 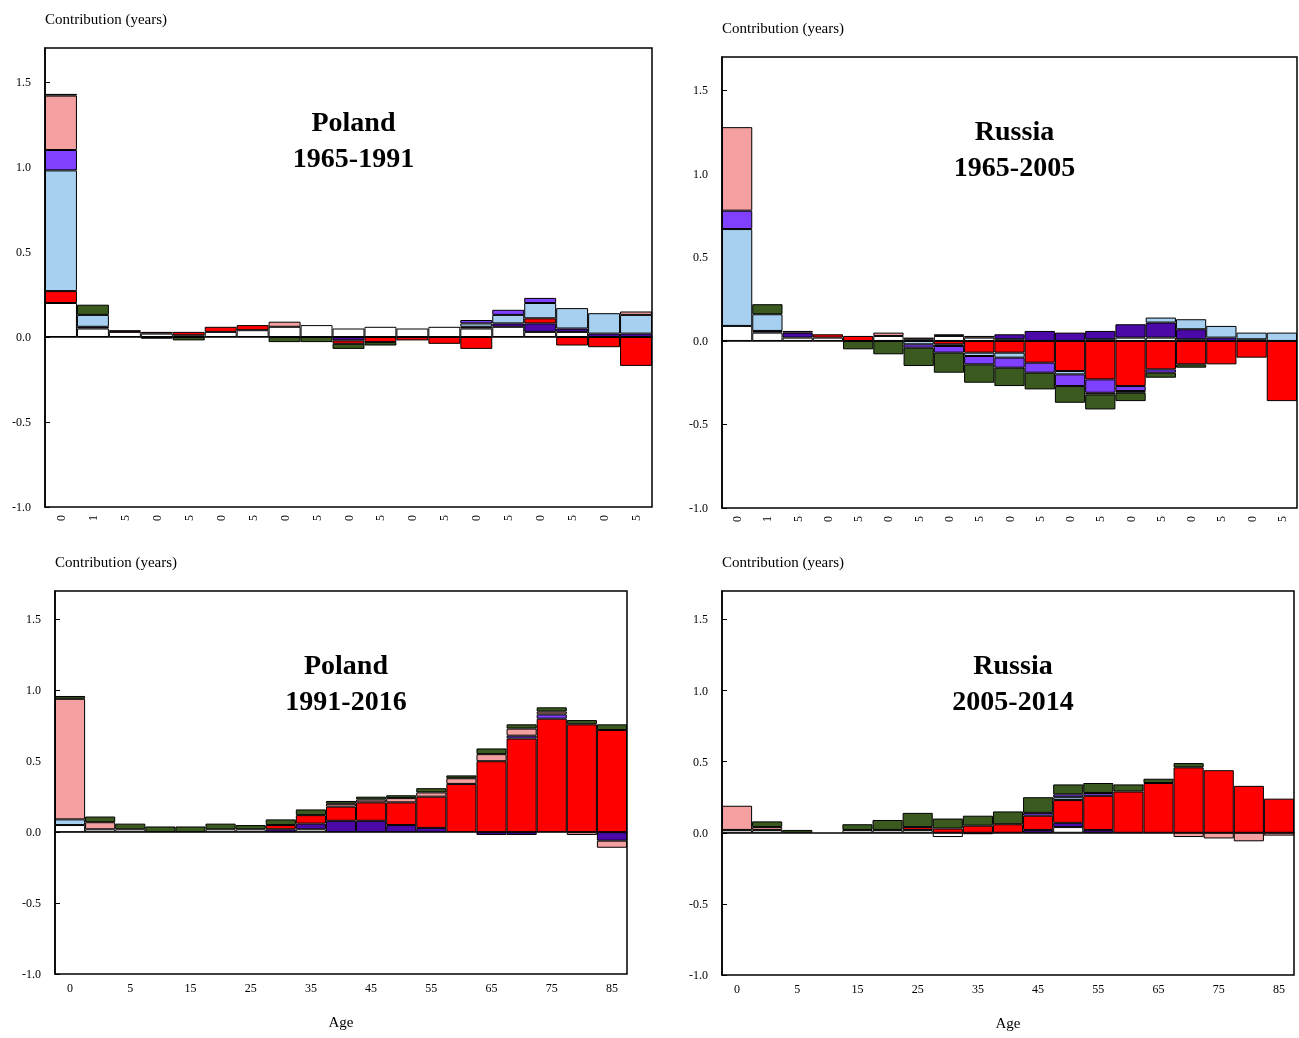 I want to click on bar, so click(x=551, y=709).